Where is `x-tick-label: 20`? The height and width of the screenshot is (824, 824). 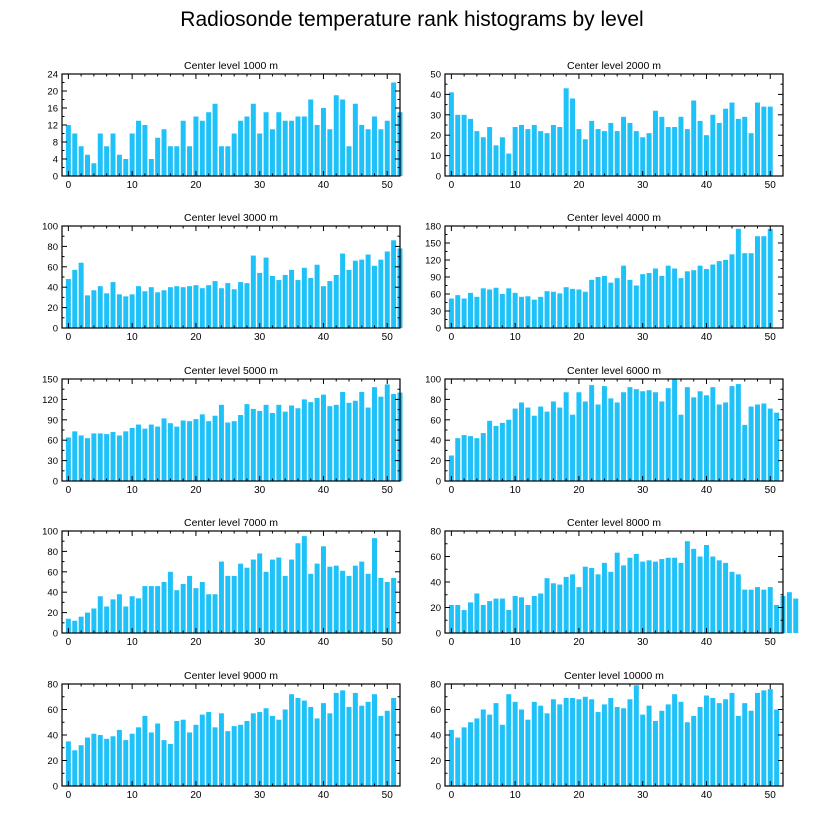
x-tick-label: 20 is located at coordinates (196, 337).